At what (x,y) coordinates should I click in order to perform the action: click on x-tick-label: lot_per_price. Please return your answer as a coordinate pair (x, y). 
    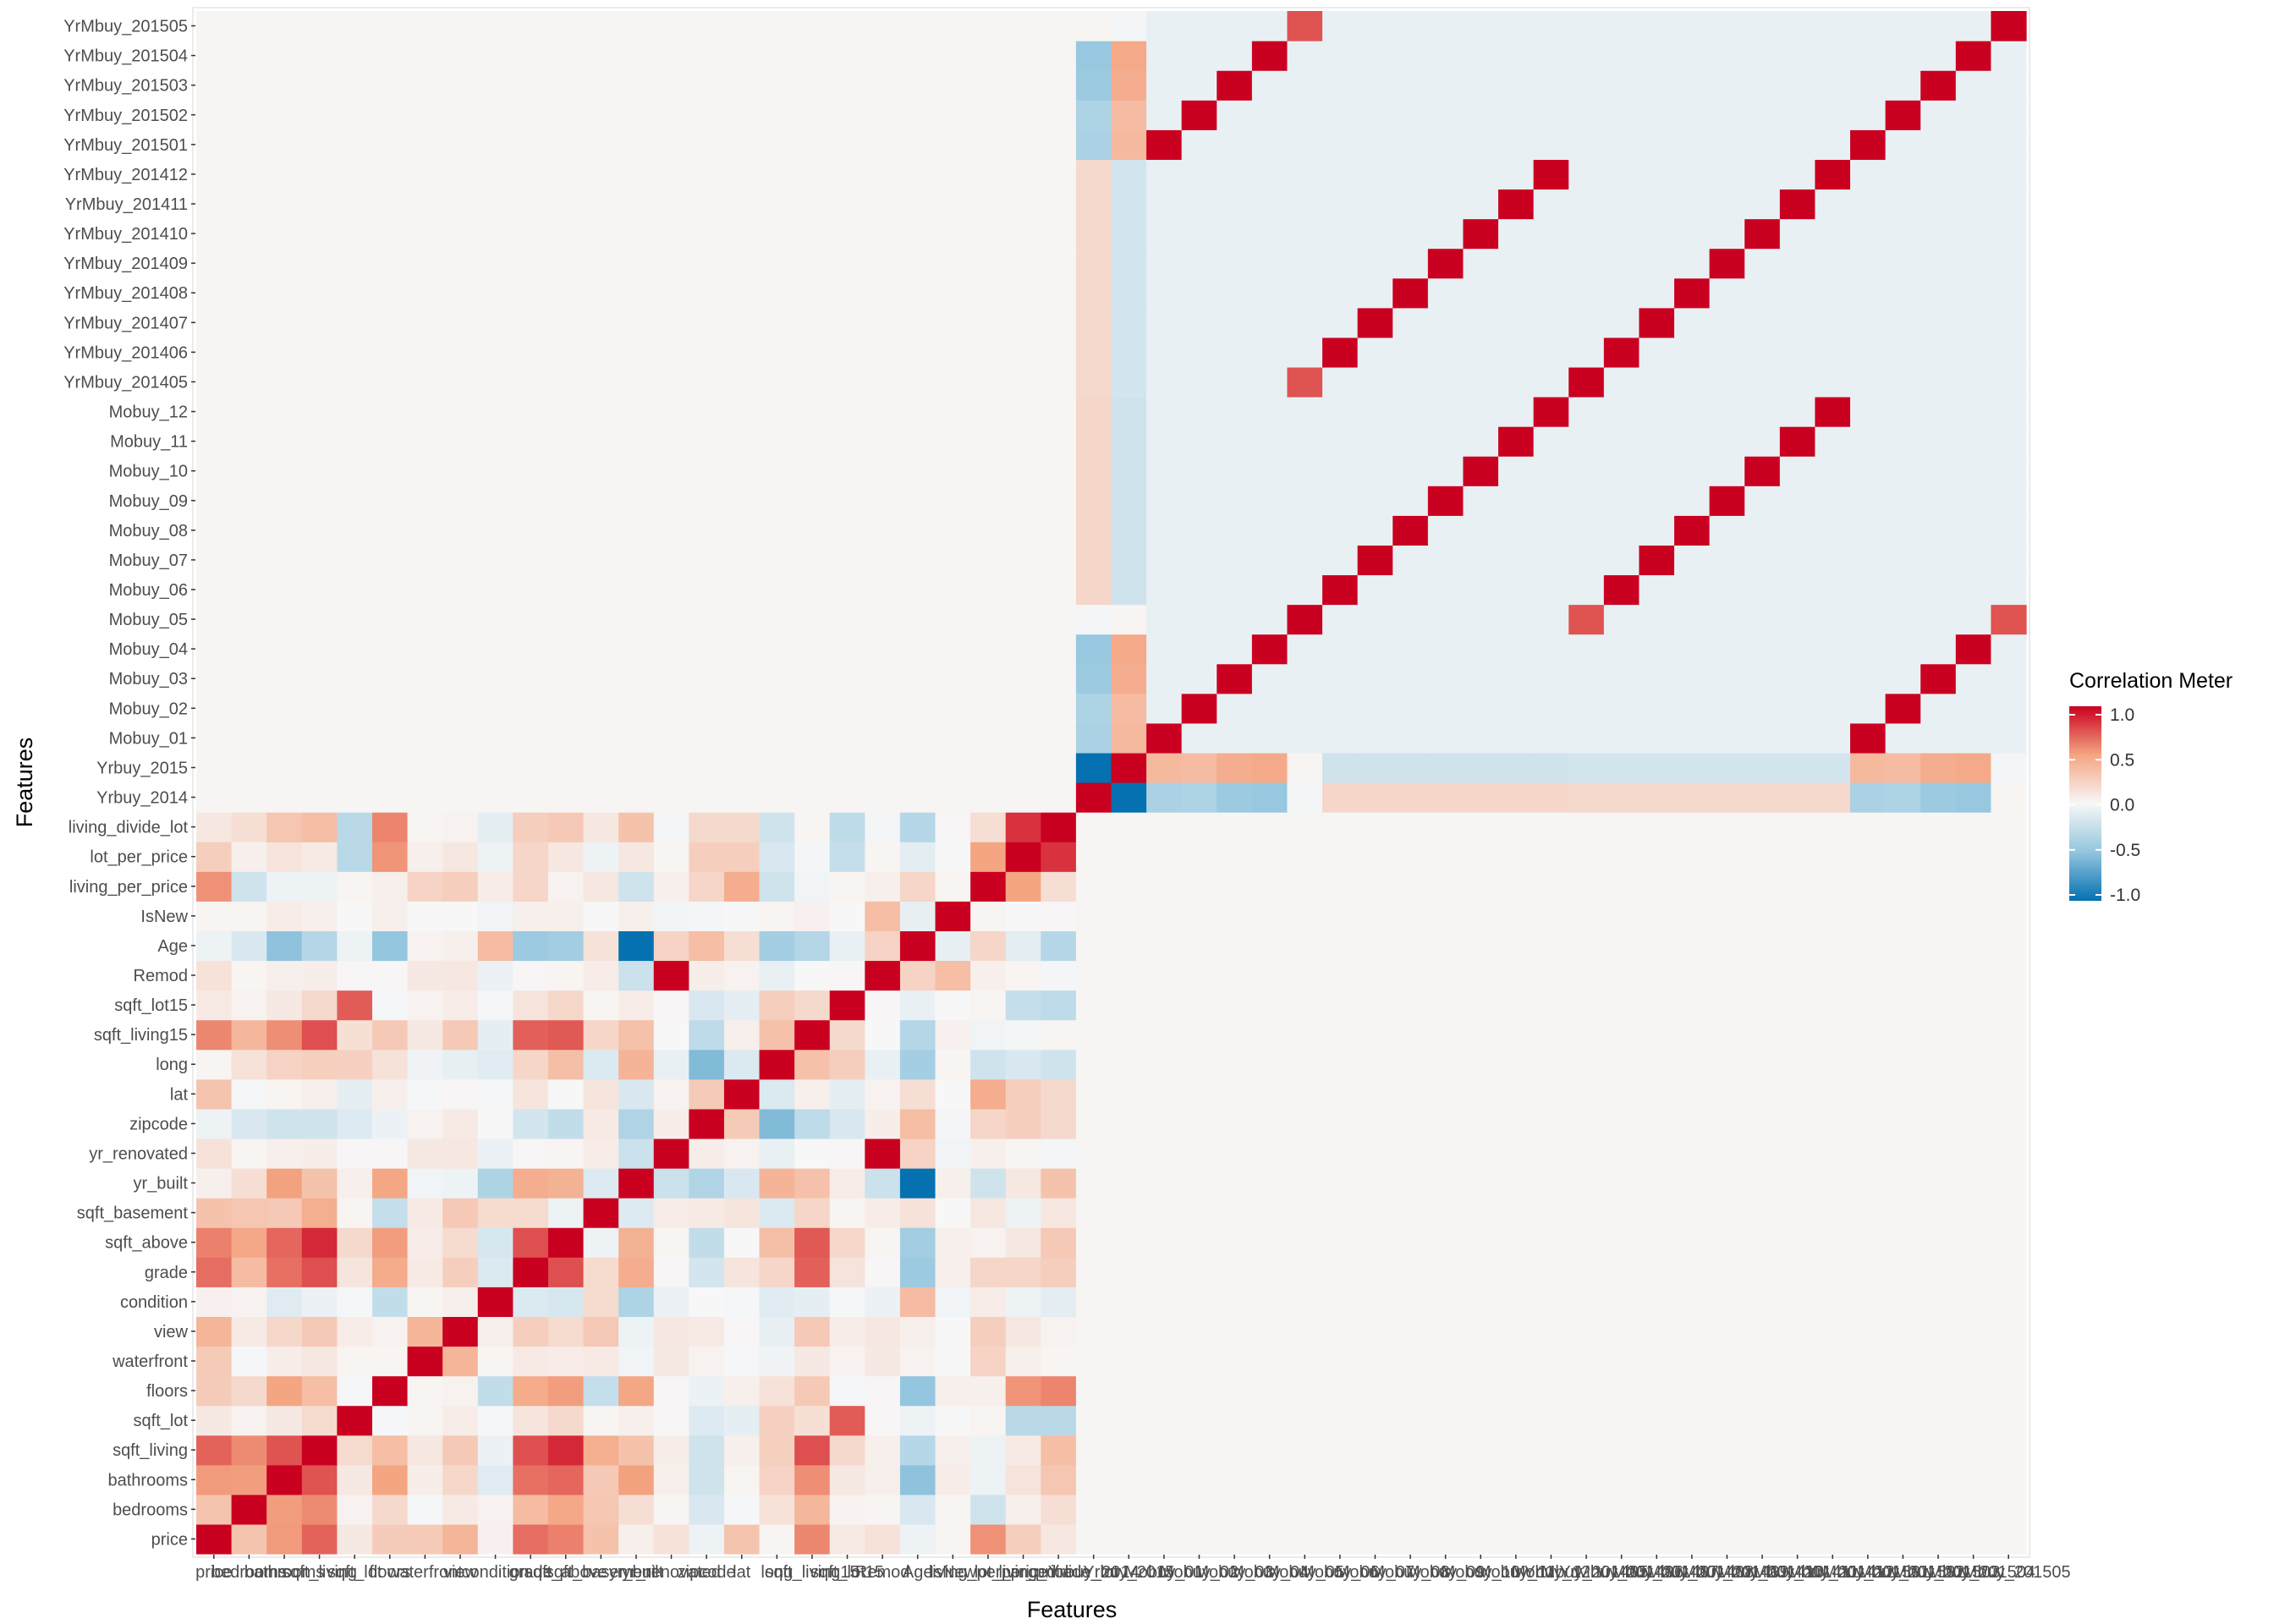
    Looking at the image, I should click on (1024, 1572).